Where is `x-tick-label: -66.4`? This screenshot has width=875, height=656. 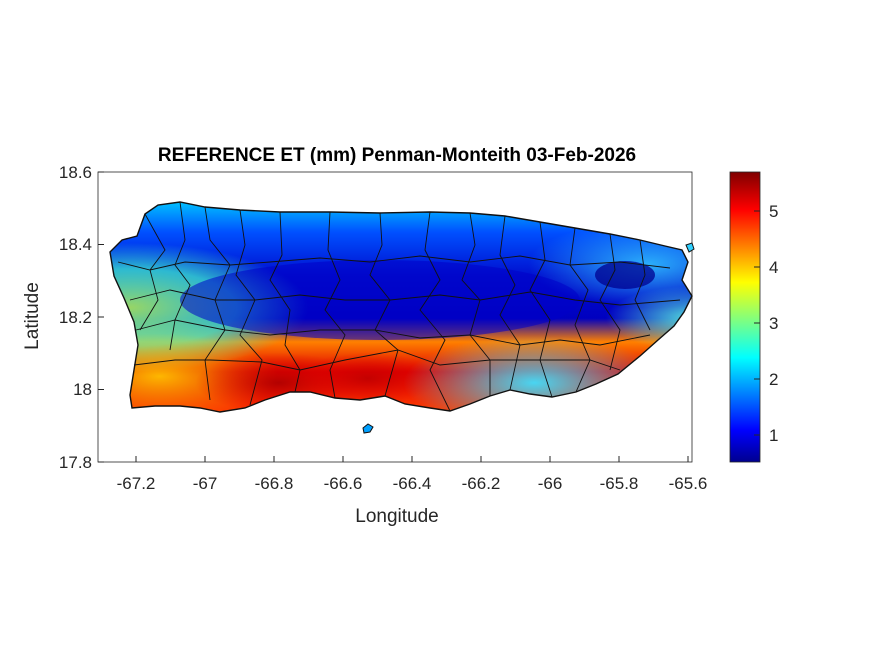 x-tick-label: -66.4 is located at coordinates (412, 483).